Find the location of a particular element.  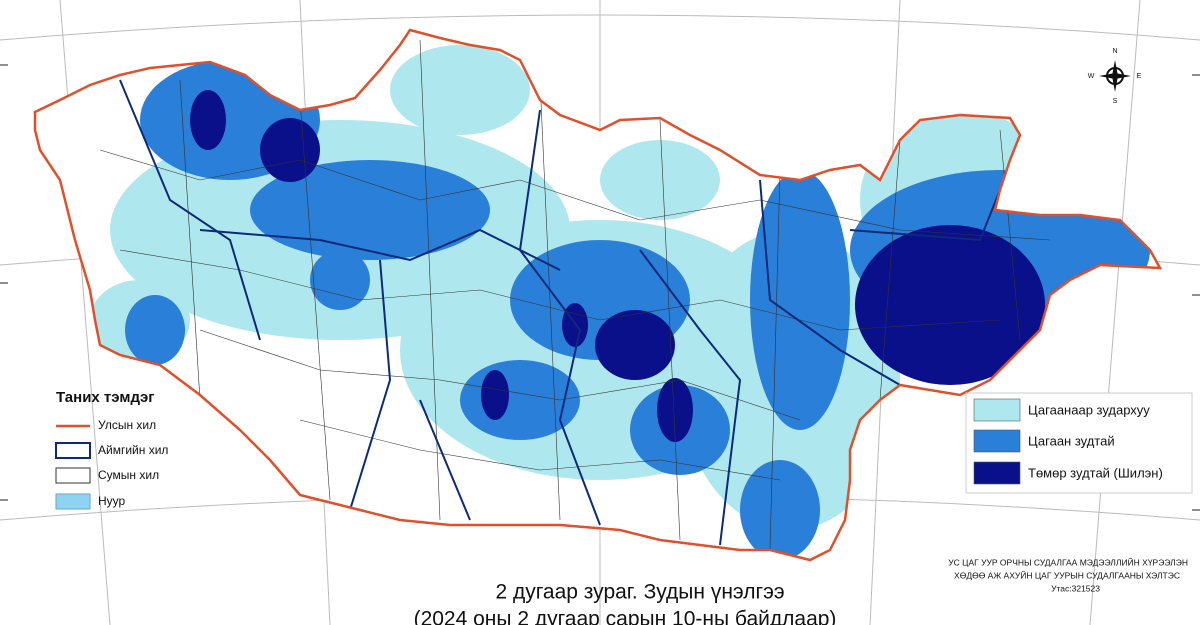

compass-e: E is located at coordinates (1139, 76).